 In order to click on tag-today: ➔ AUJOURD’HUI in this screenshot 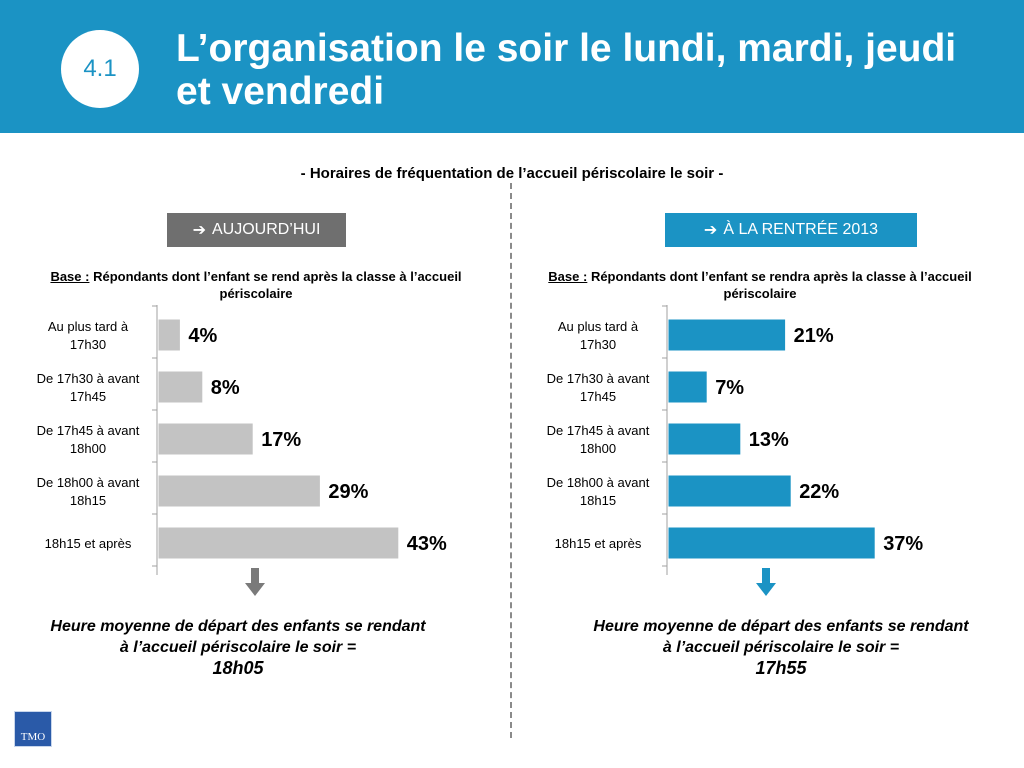, I will do `click(256, 230)`.